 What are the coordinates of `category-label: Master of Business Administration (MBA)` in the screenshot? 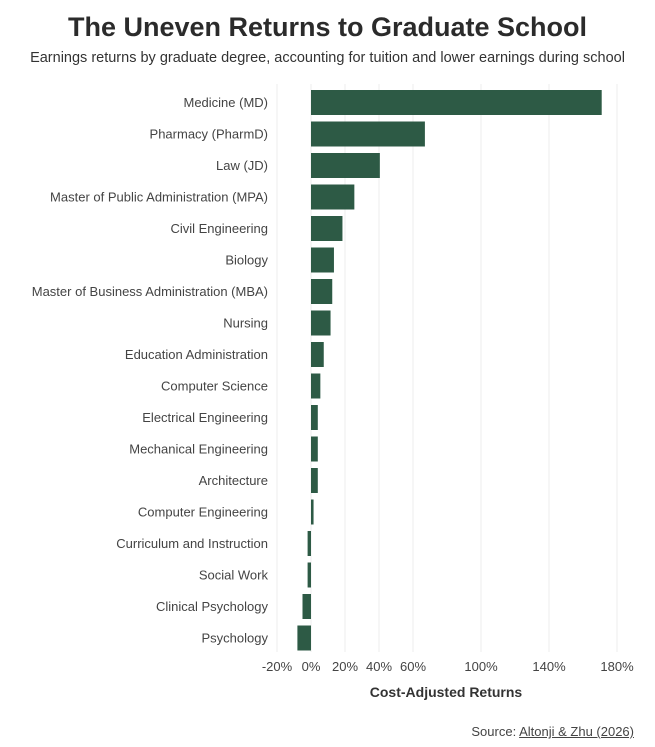 It's located at (150, 291).